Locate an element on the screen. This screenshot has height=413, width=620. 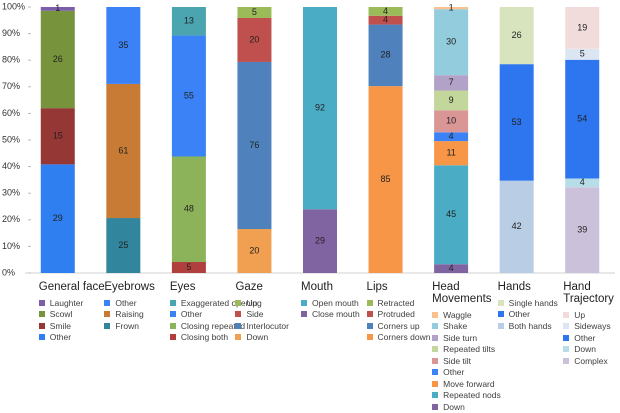
data-label: 39 is located at coordinates (582, 230).